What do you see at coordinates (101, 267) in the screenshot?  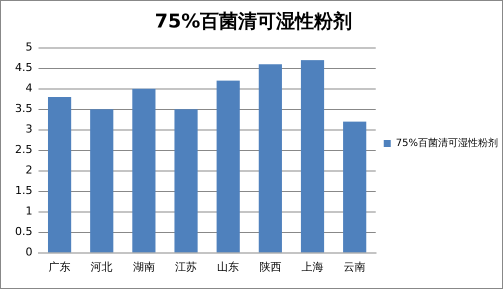 I see `x-tick-label: 河北` at bounding box center [101, 267].